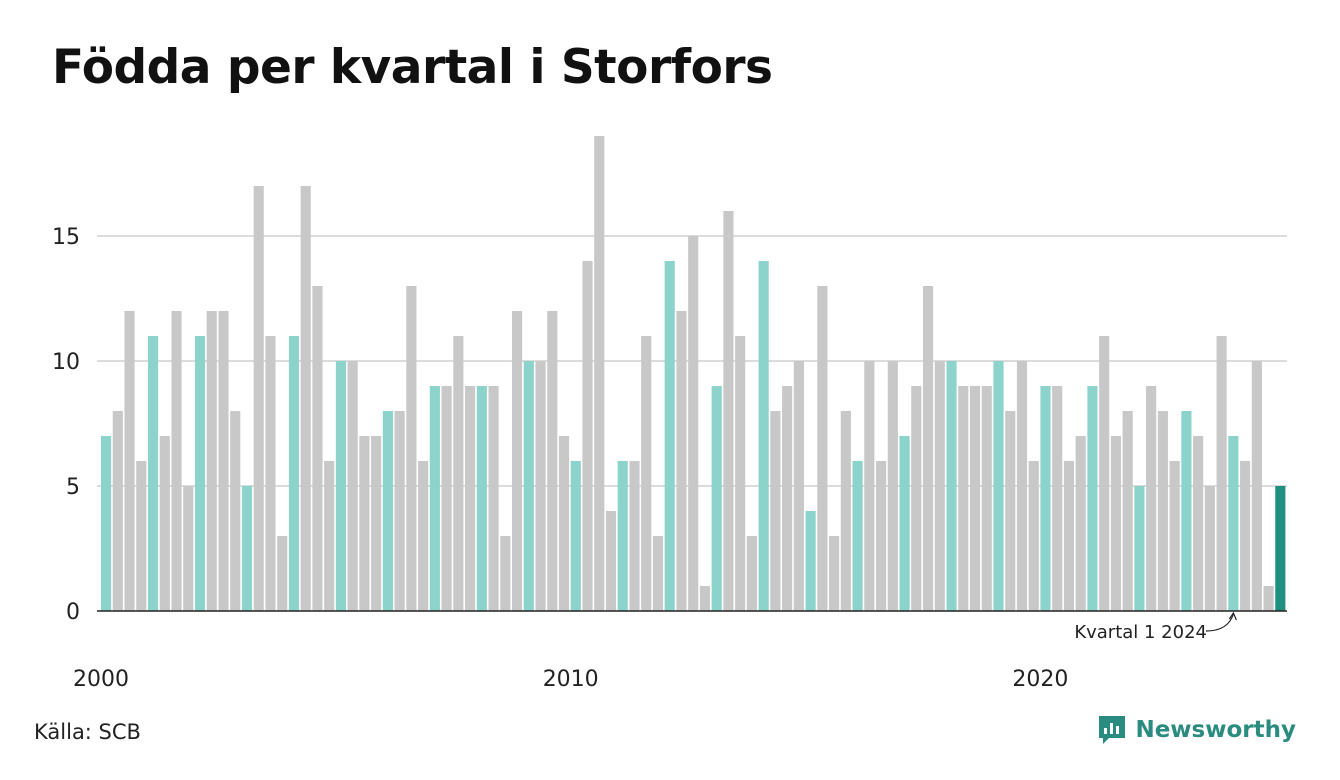 This screenshot has height=780, width=1340. What do you see at coordinates (1040, 679) in the screenshot?
I see `x-tick-label: 2020` at bounding box center [1040, 679].